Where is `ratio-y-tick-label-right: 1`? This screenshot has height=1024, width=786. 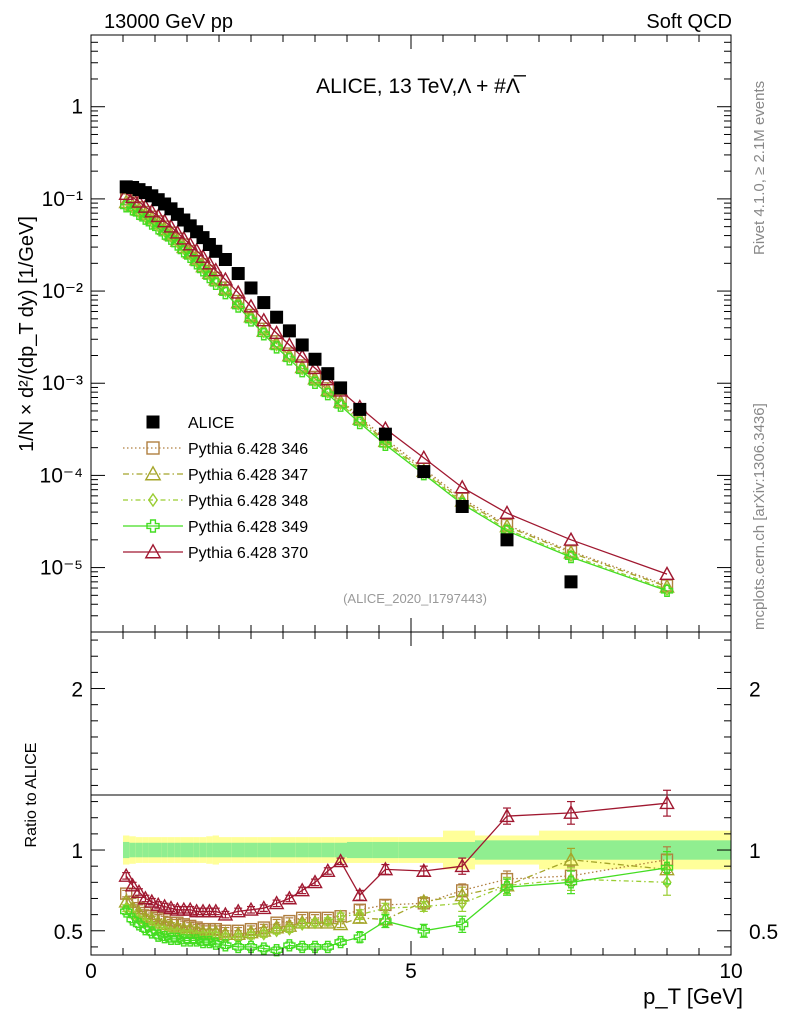 ratio-y-tick-label-right: 1 is located at coordinates (755, 851).